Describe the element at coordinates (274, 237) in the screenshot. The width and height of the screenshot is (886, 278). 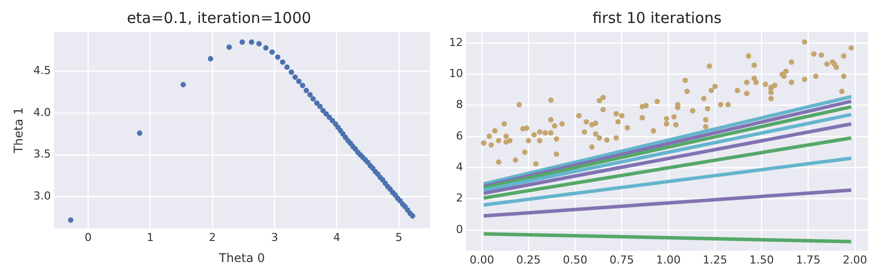
I see `x-tick-label: 3` at that location.